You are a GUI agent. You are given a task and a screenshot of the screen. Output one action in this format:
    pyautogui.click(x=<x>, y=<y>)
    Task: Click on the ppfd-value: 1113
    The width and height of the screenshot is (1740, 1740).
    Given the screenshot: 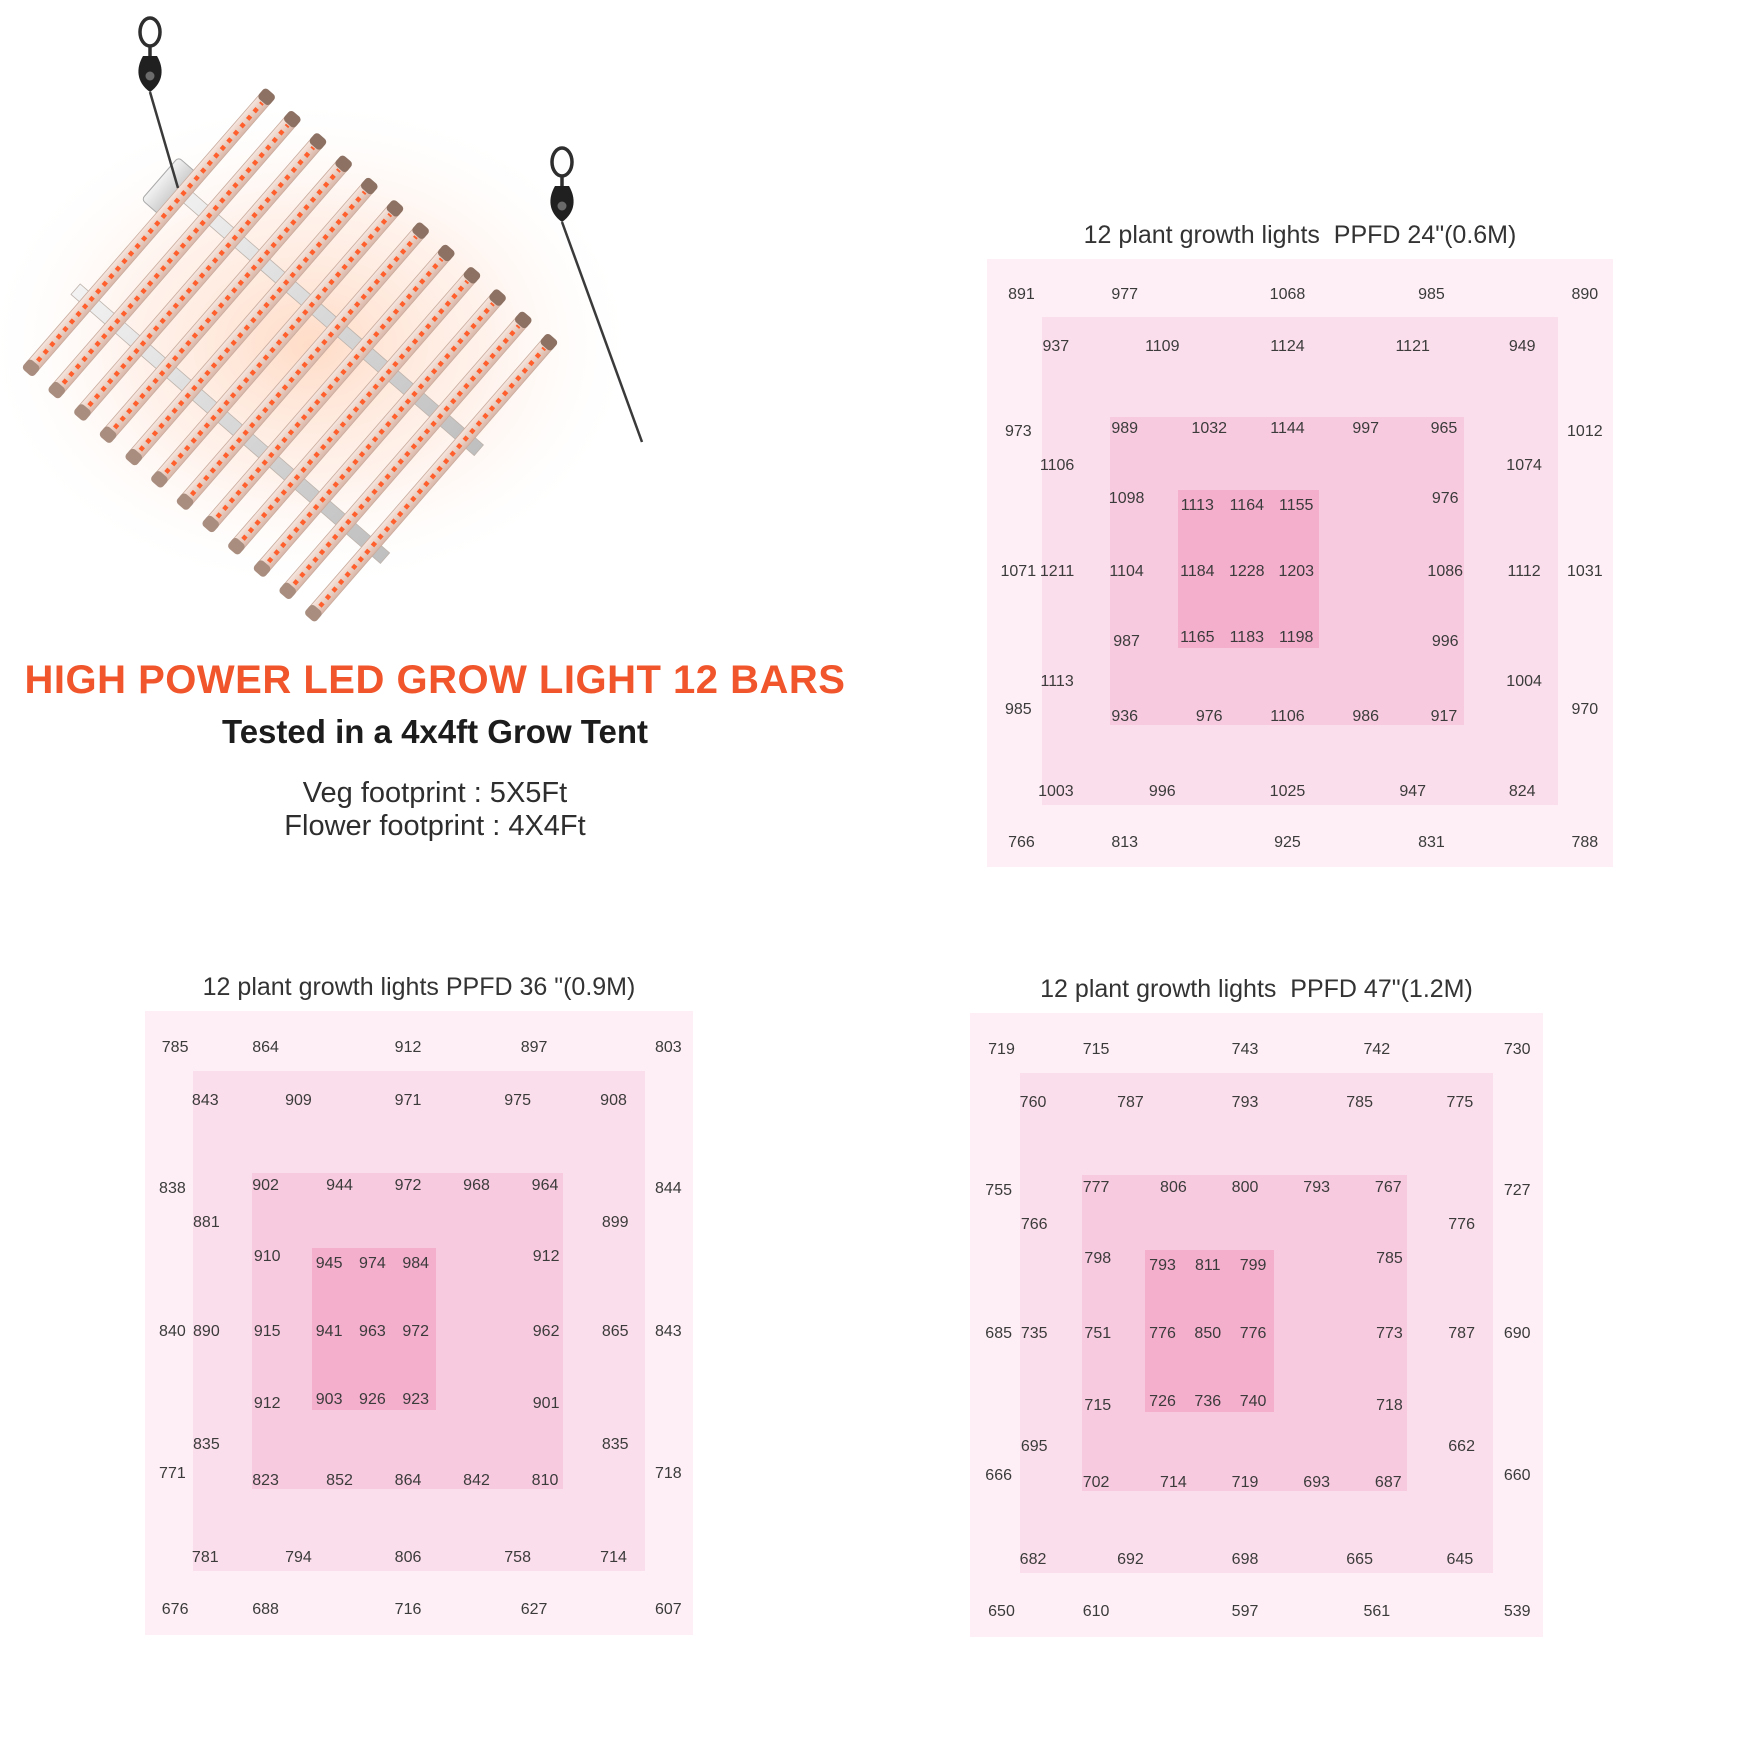 What is the action you would take?
    pyautogui.click(x=1197, y=505)
    